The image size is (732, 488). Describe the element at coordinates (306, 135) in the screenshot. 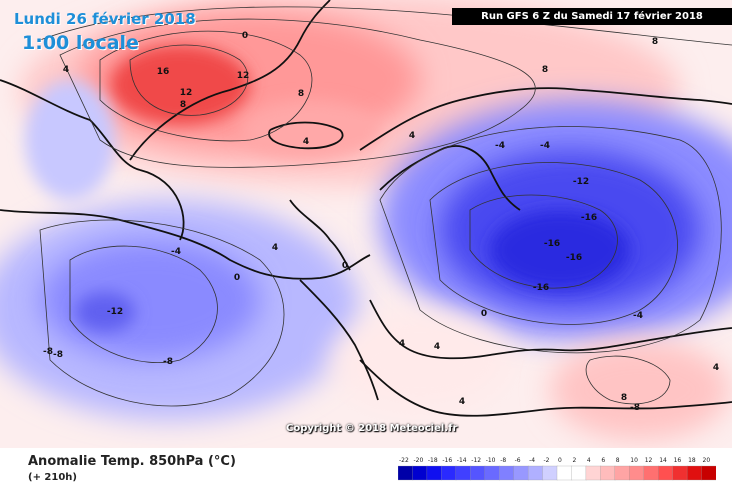

I see `iceland-coast` at that location.